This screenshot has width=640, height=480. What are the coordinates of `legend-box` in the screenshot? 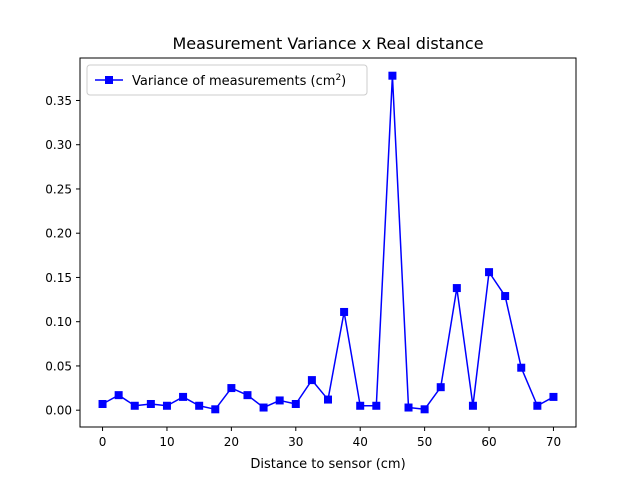 It's located at (227, 80).